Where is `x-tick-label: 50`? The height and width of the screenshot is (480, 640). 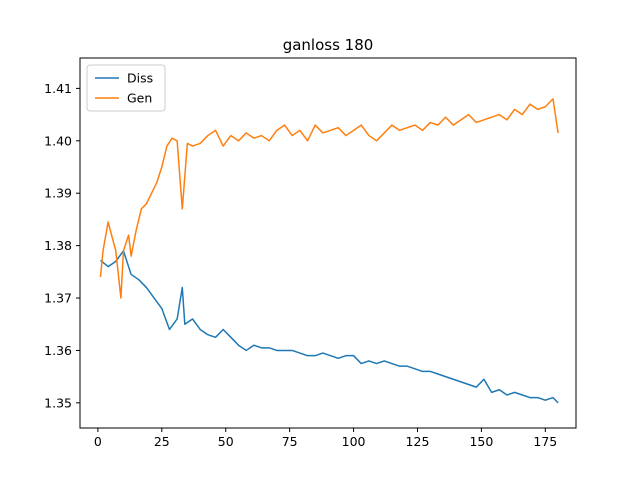 x-tick-label: 50 is located at coordinates (226, 441).